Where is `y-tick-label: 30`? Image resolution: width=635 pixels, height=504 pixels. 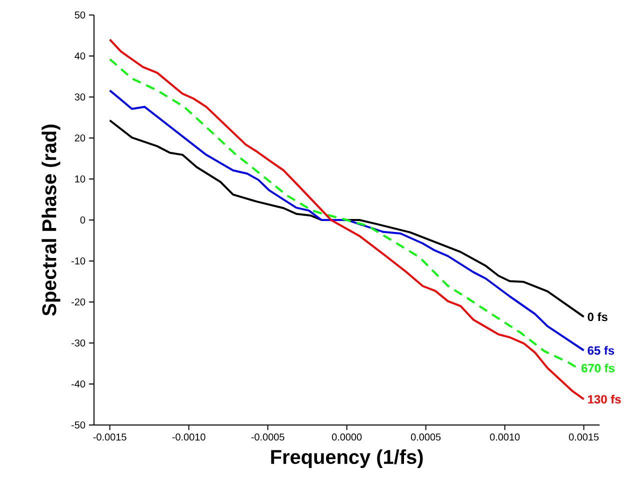 y-tick-label: 30 is located at coordinates (80, 97).